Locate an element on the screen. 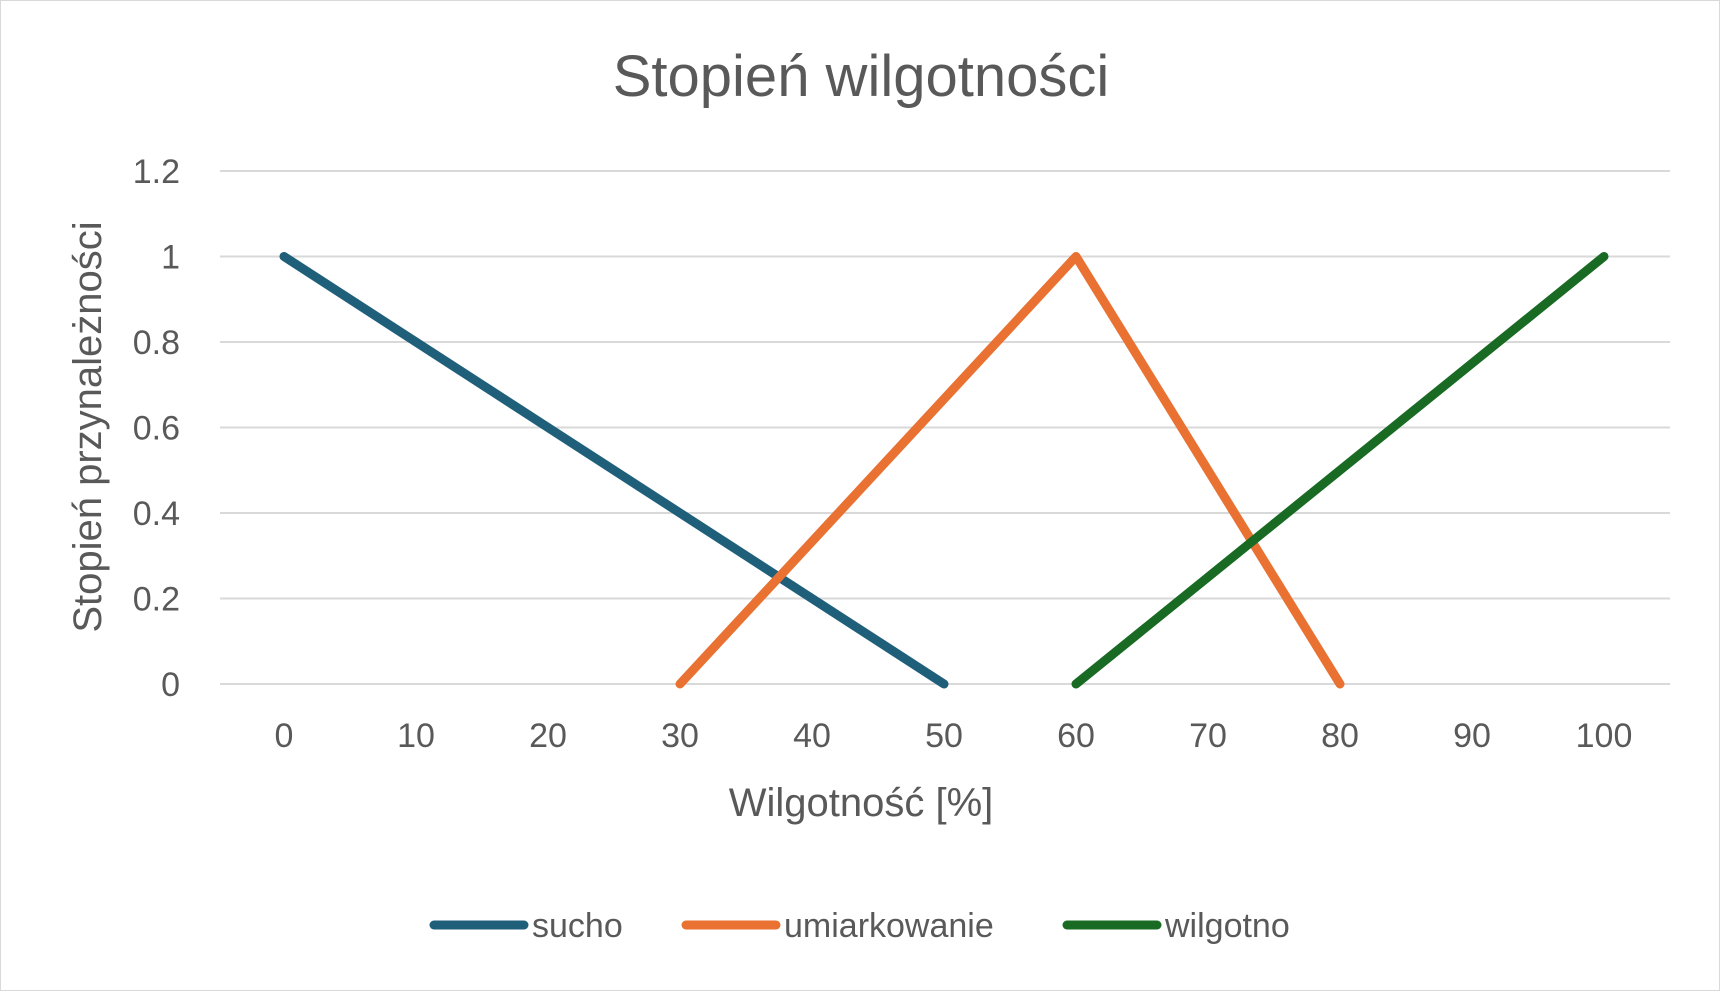 The height and width of the screenshot is (993, 1722). legend-item-sucho: sucho is located at coordinates (526, 926).